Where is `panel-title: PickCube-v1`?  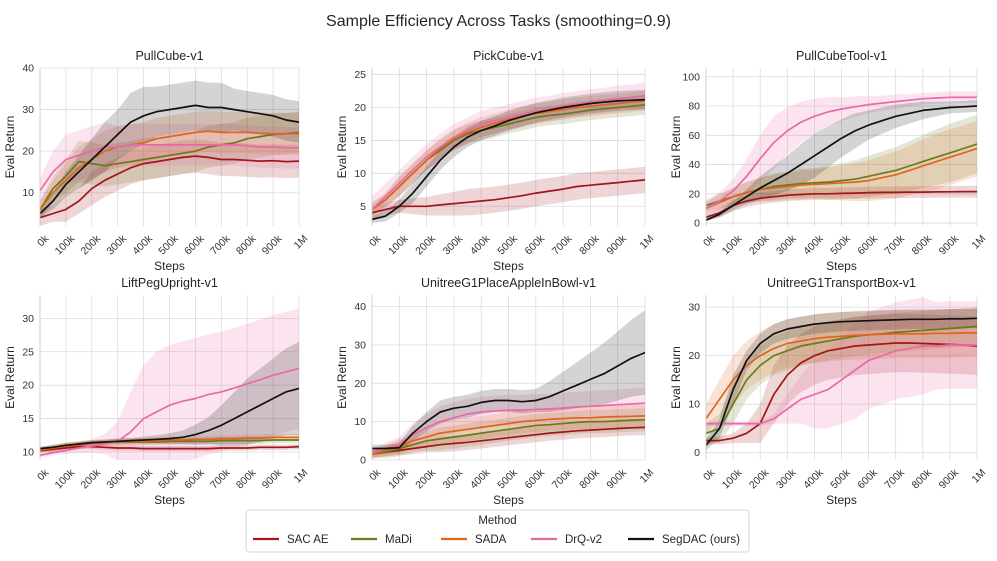 panel-title: PickCube-v1 is located at coordinates (508, 56).